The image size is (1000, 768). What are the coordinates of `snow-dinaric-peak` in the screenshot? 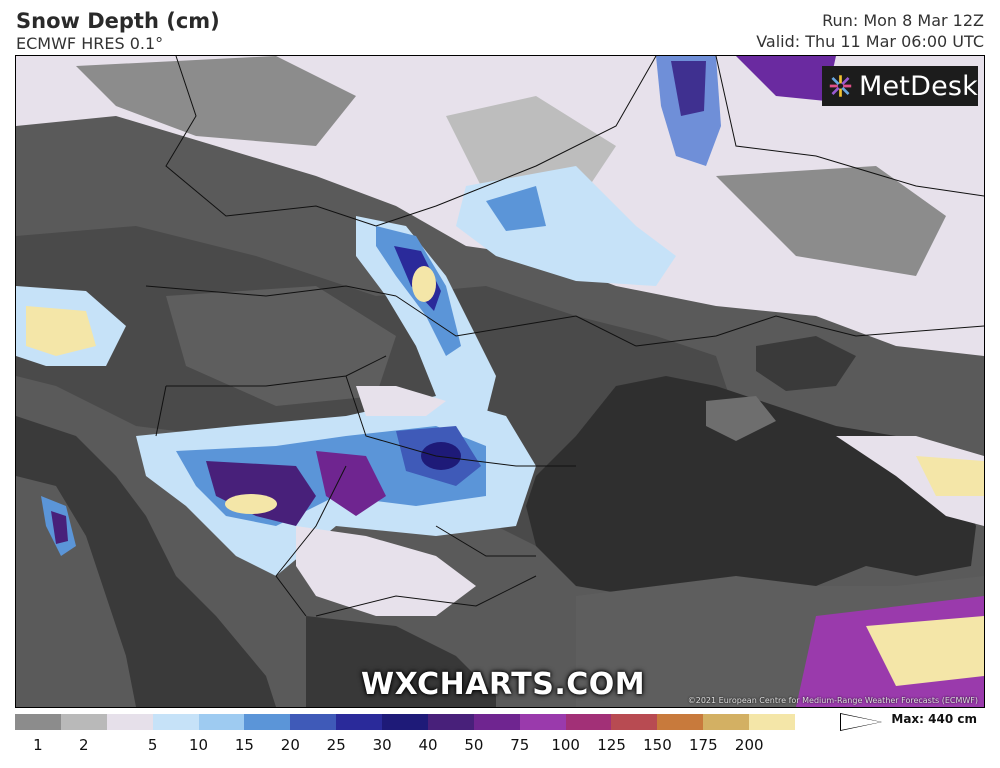 It's located at (251, 504).